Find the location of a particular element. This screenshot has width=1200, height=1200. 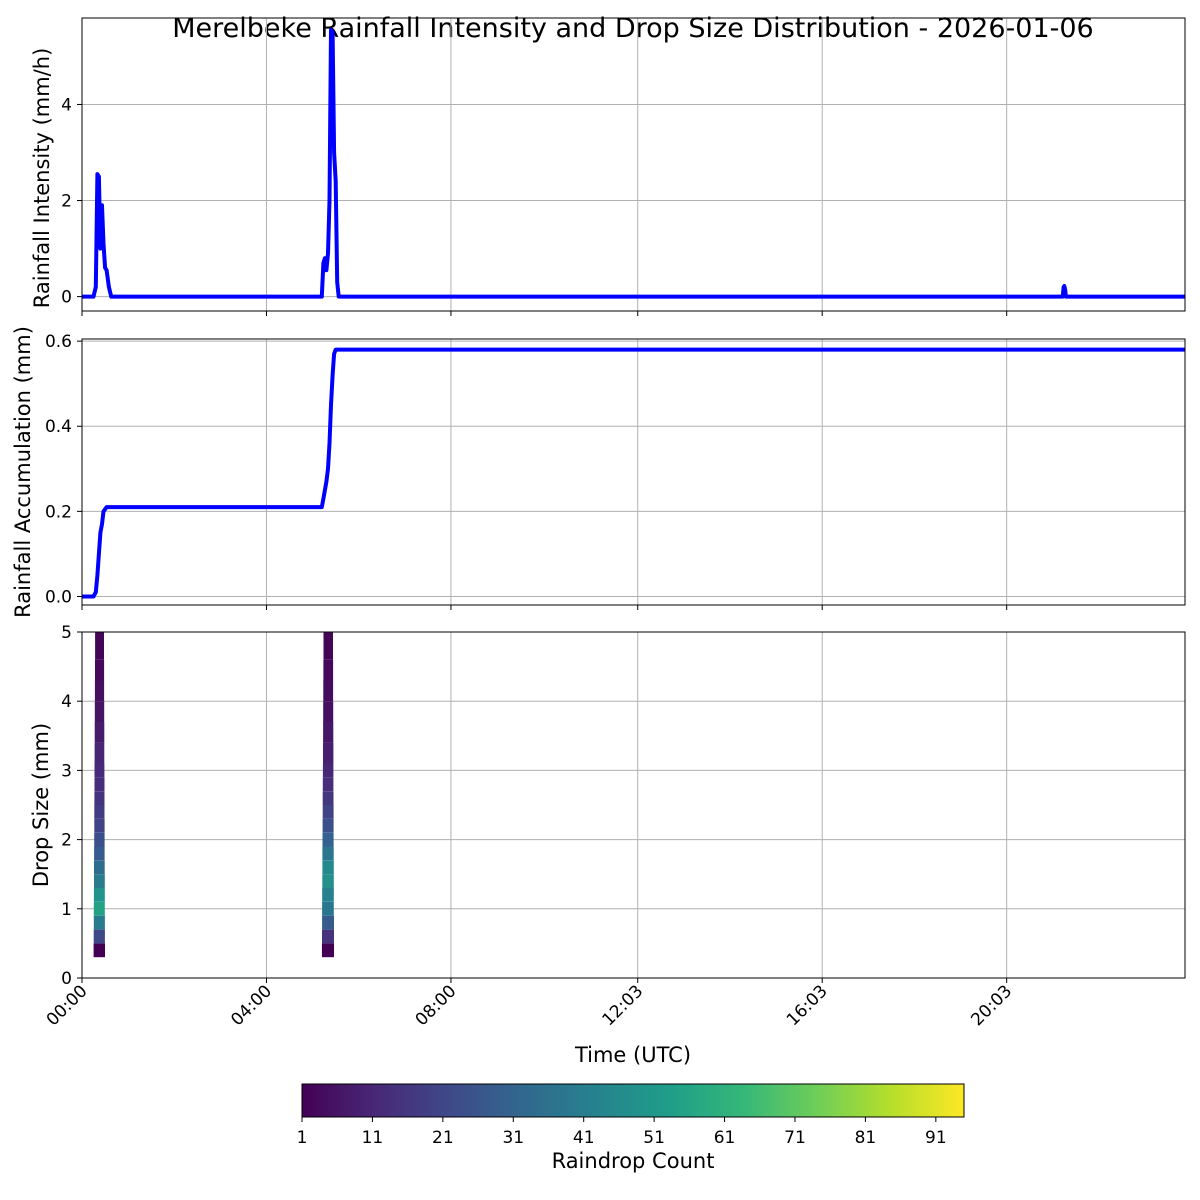

intensity-y-ticks: 0 2 4 is located at coordinates (71, 201).